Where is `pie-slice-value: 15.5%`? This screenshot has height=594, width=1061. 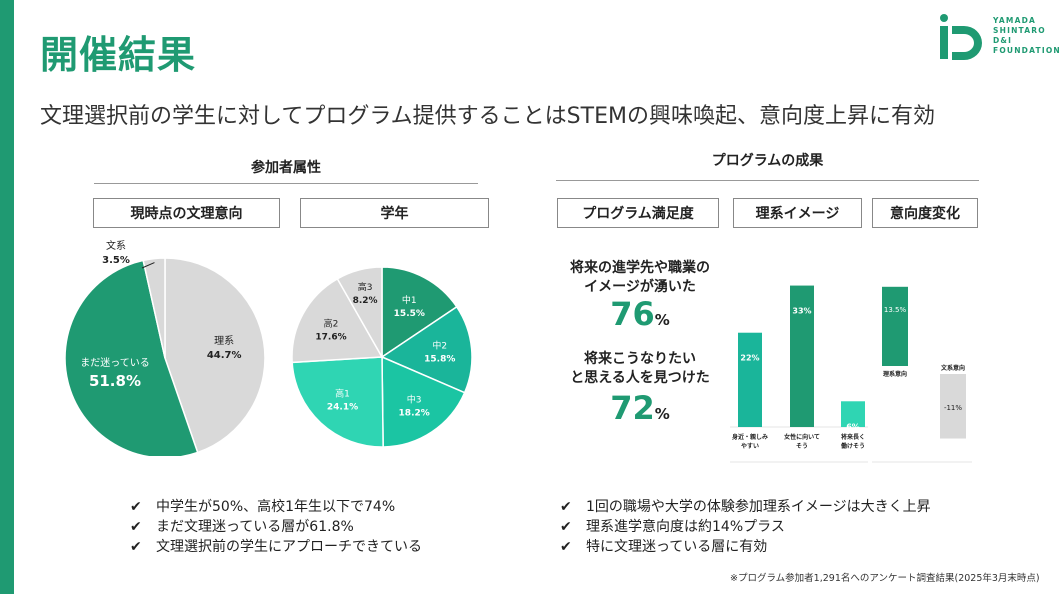
pie-slice-value: 15.5% is located at coordinates (409, 314).